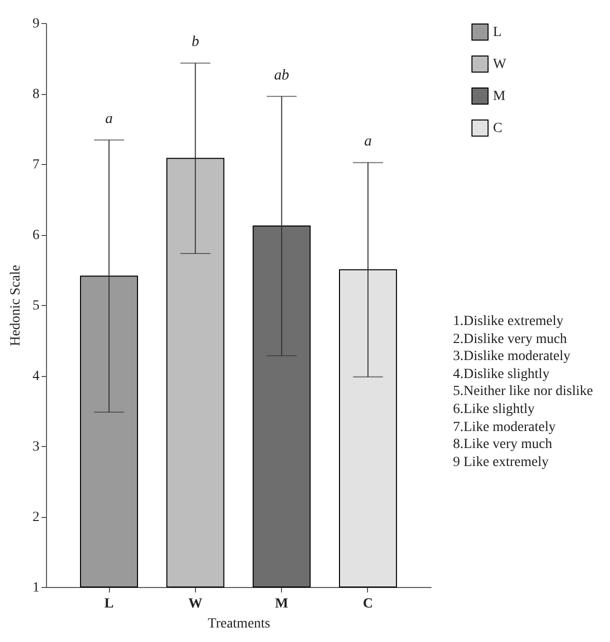  Describe the element at coordinates (368, 604) in the screenshot. I see `x-tick-label: C` at that location.